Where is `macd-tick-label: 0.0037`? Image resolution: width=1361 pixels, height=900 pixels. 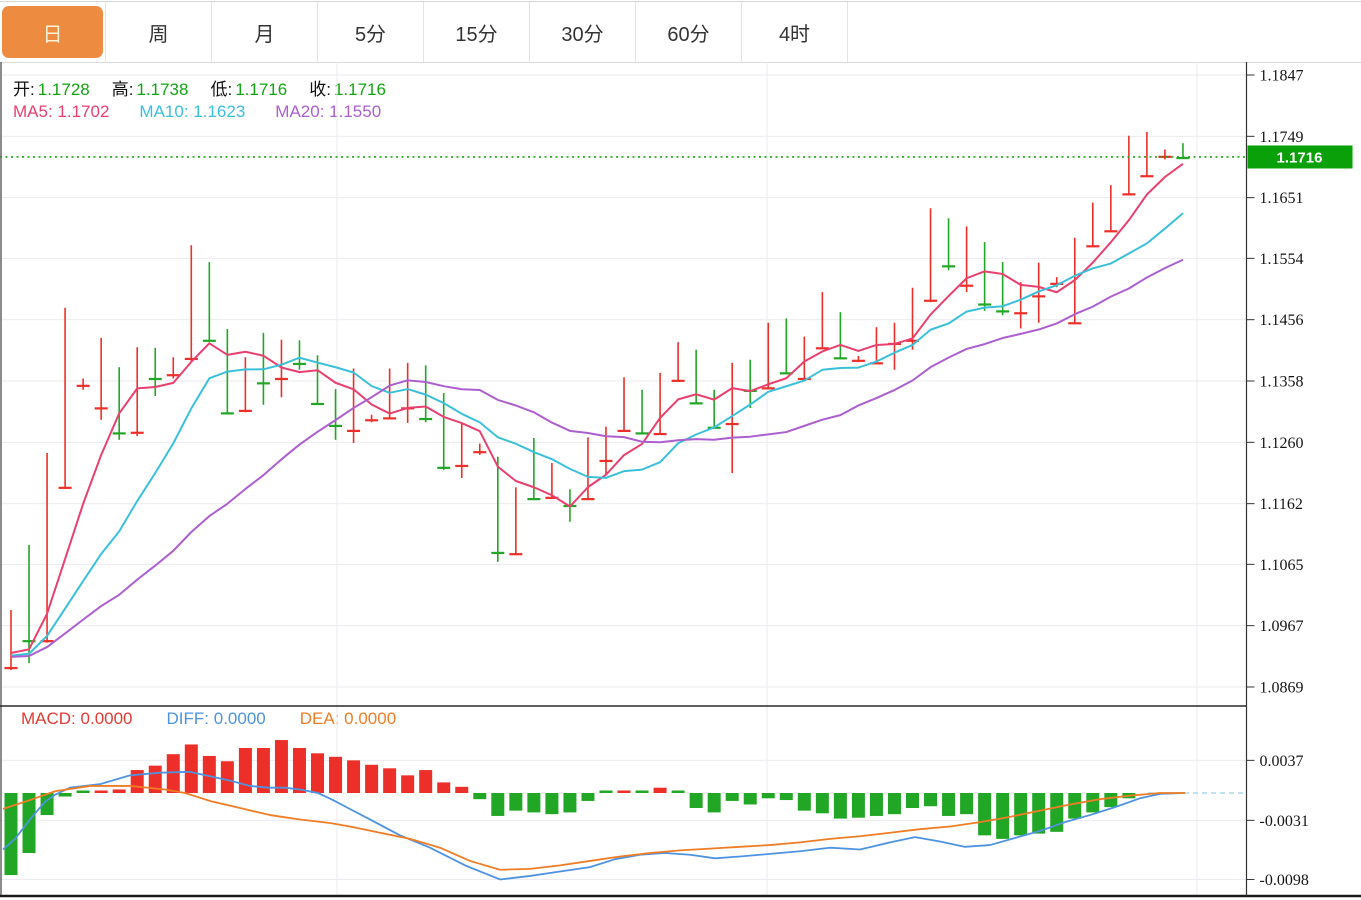
macd-tick-label: 0.0037 is located at coordinates (1282, 761).